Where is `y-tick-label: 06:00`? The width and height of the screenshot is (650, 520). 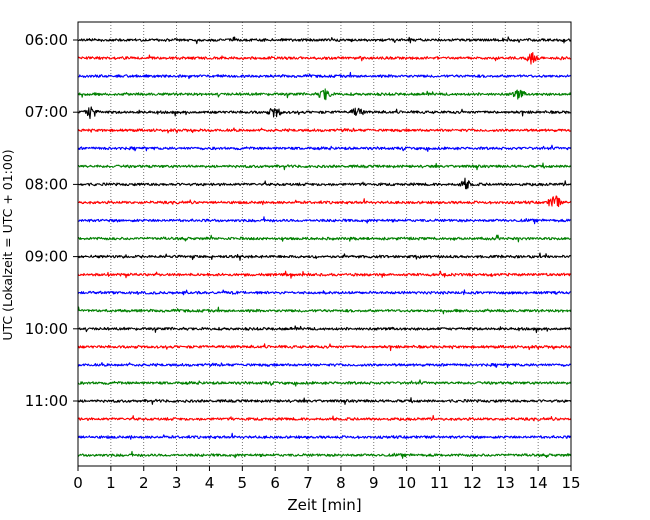
y-tick-label: 06:00 is located at coordinates (46, 40).